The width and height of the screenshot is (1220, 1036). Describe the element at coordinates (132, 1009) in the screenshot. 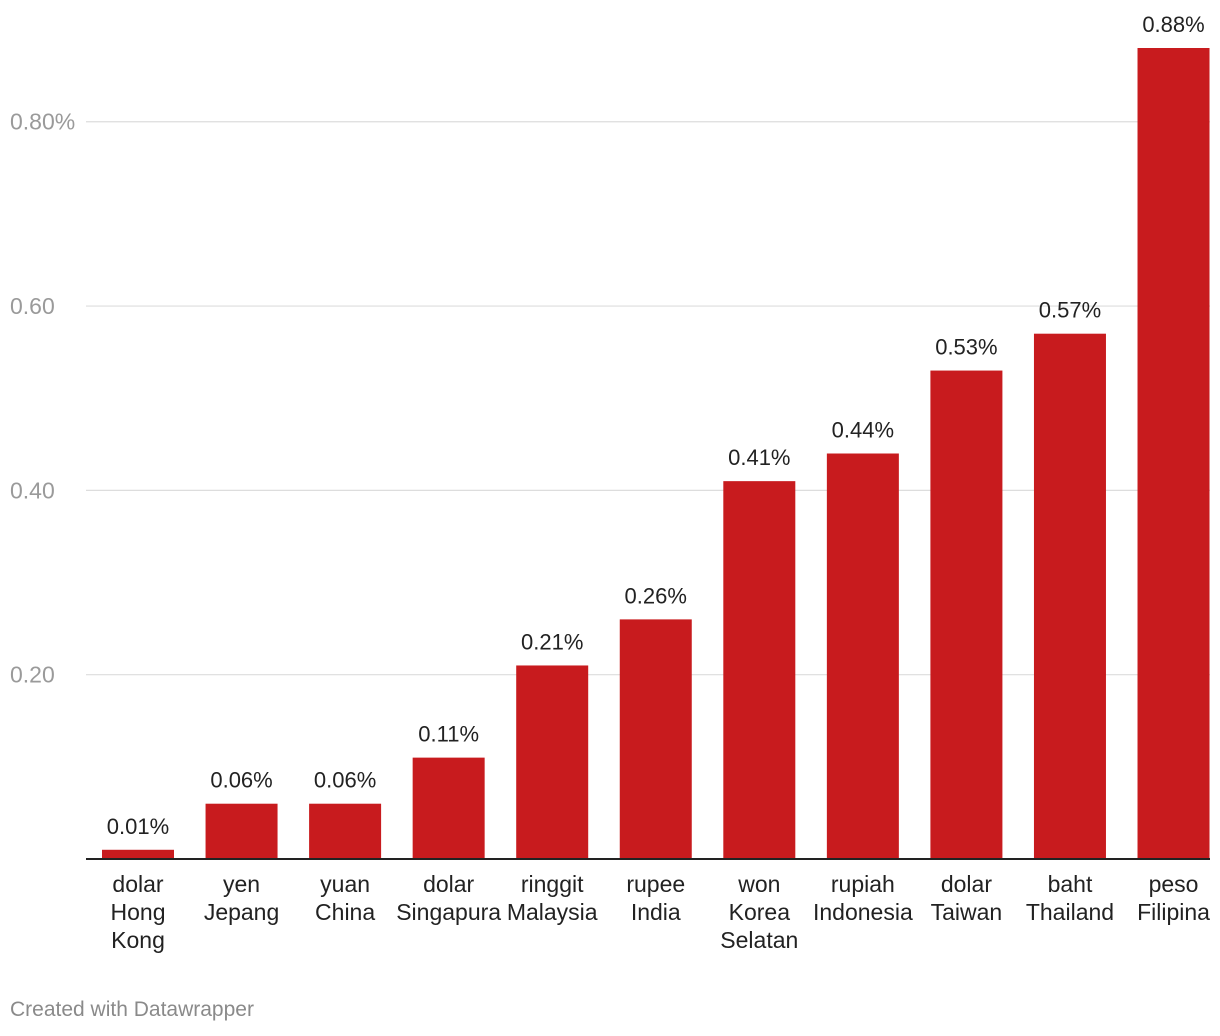

I see `footer-credit: Created with Datawrapper` at that location.